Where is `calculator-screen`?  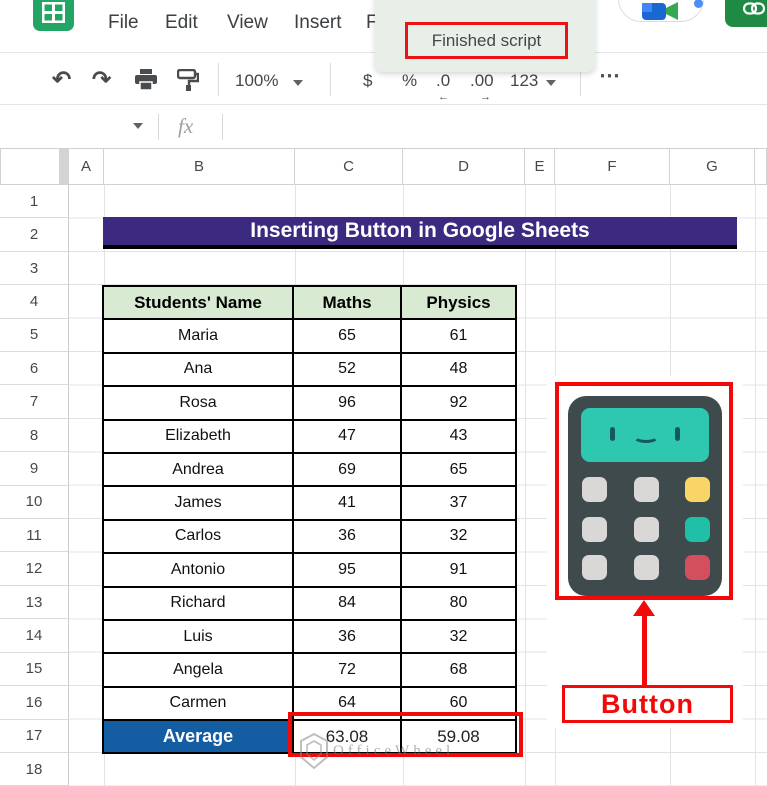
calculator-screen is located at coordinates (645, 435).